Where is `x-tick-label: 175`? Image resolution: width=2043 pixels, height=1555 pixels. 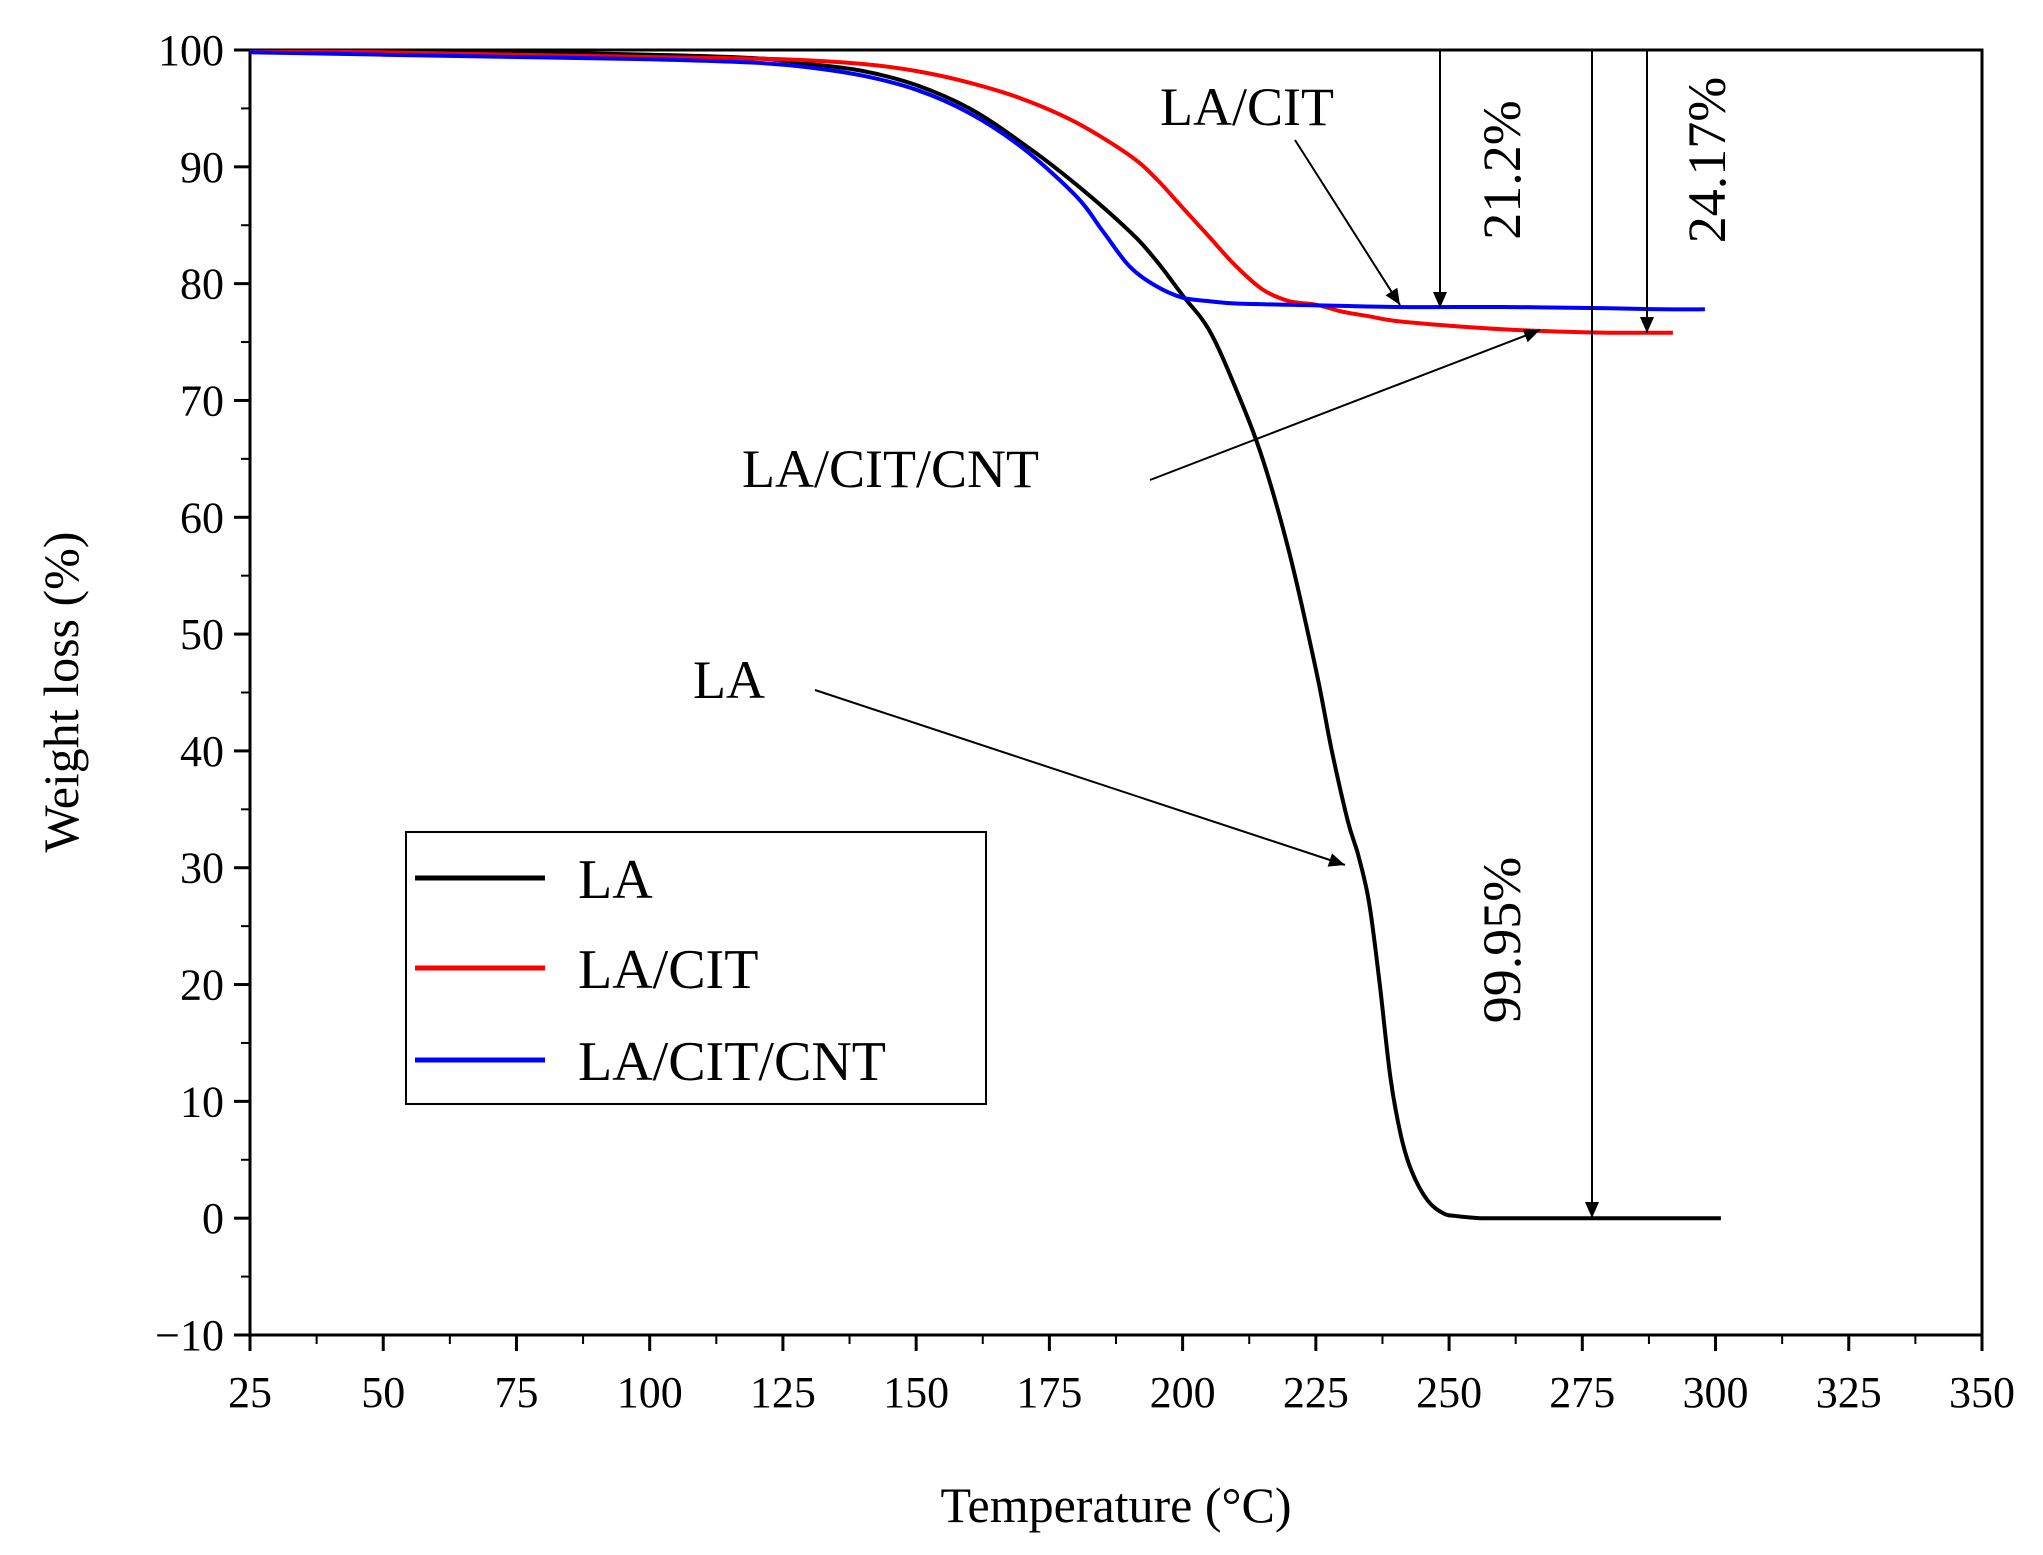
x-tick-label: 175 is located at coordinates (1049, 1392).